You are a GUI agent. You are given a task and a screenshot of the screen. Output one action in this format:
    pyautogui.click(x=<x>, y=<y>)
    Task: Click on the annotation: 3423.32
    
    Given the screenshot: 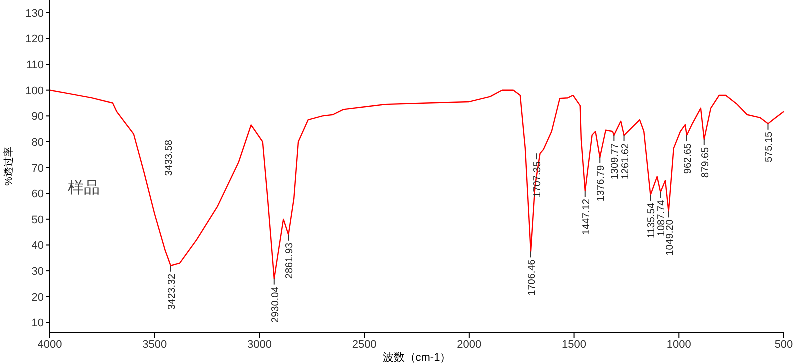 What is the action you would take?
    pyautogui.click(x=172, y=291)
    